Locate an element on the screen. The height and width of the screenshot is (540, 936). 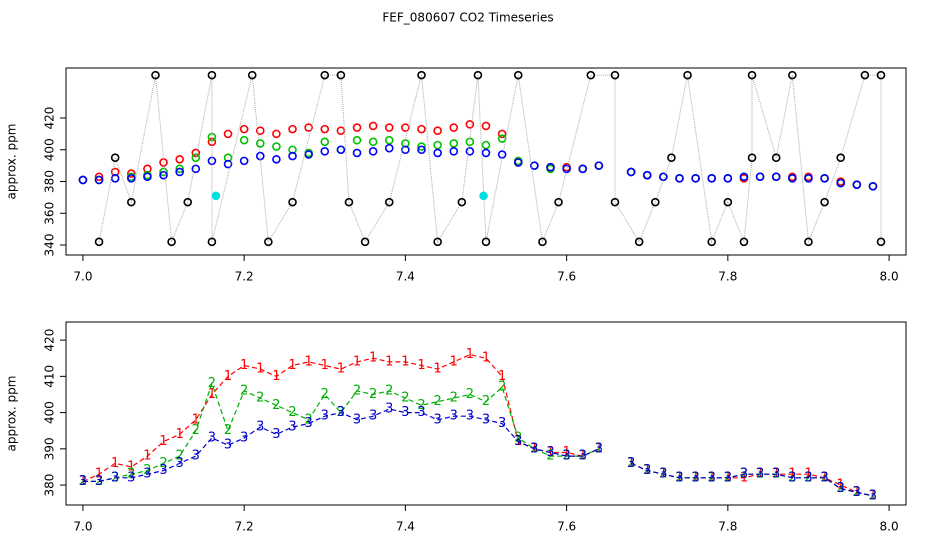
x-tick-label: 7.8 is located at coordinates (727, 277).